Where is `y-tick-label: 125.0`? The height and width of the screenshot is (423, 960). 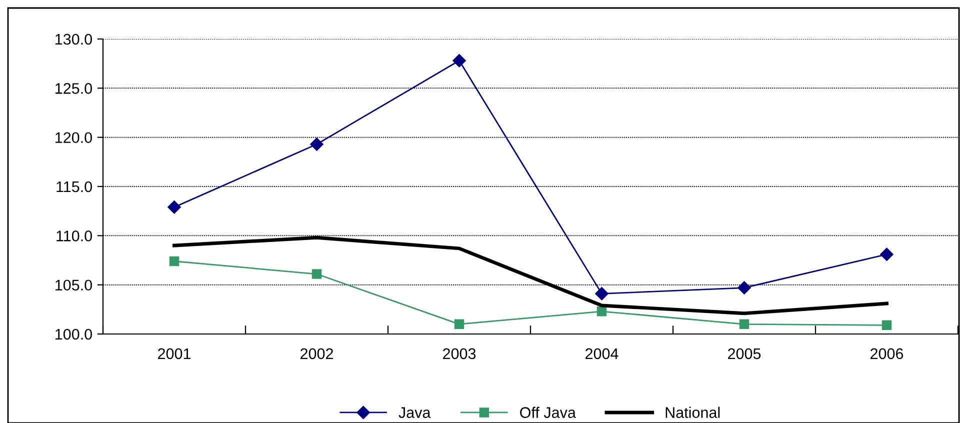
y-tick-label: 125.0 is located at coordinates (74, 88).